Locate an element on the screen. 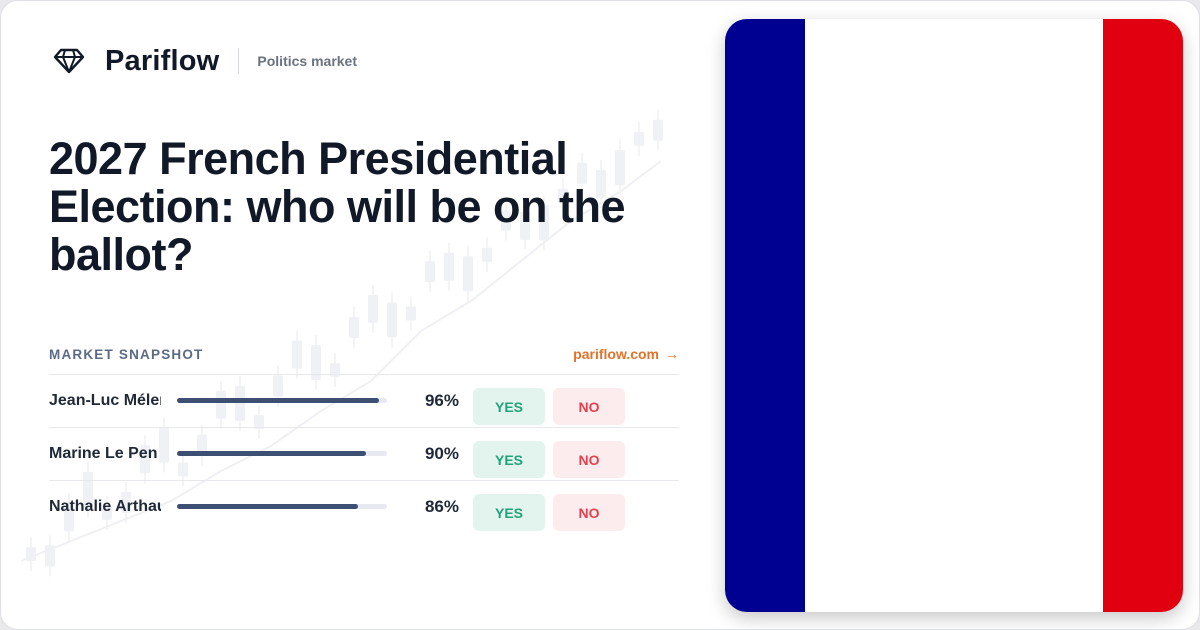 This screenshot has height=630, width=1200. brand-header: Pariflow Politics market is located at coordinates (205, 61).